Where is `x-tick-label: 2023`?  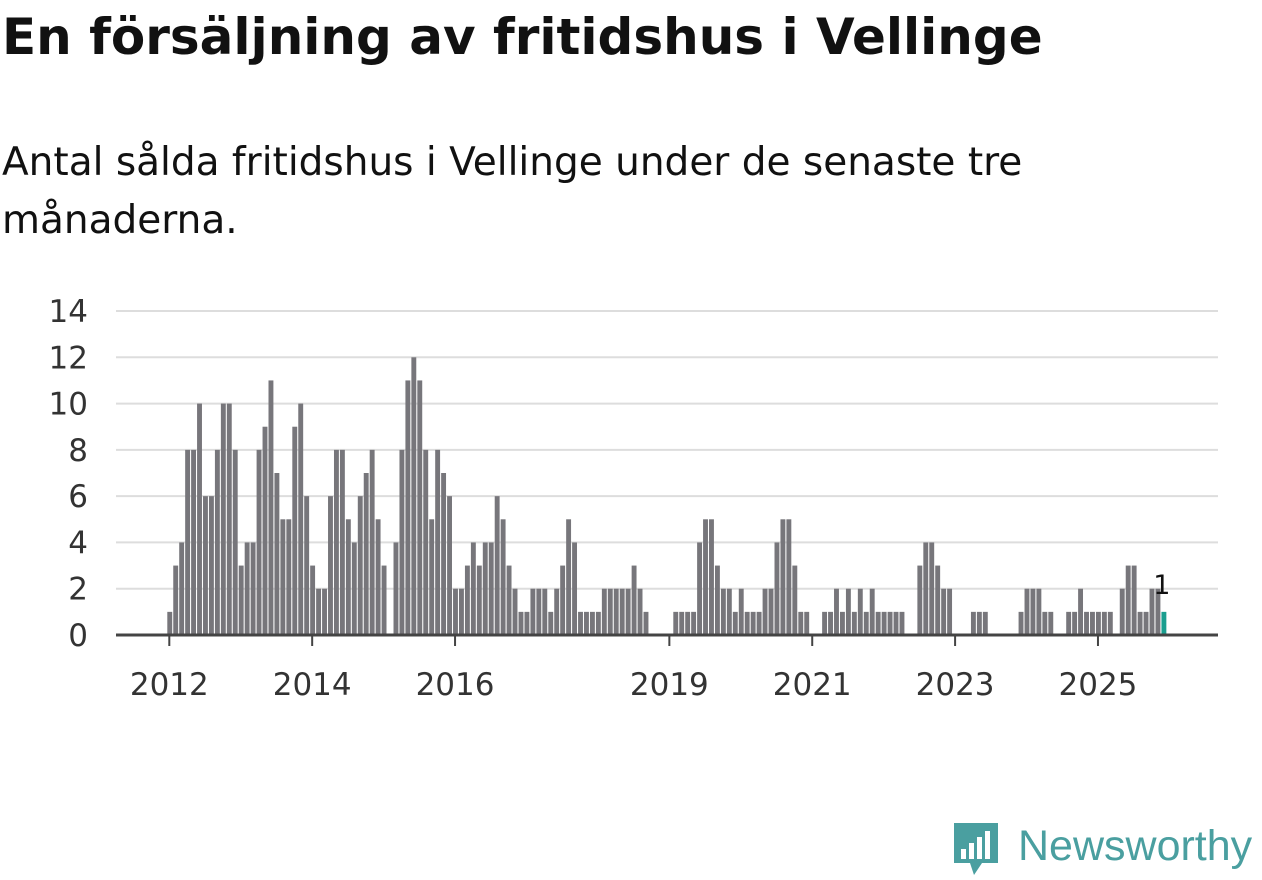 x-tick-label: 2023 is located at coordinates (955, 685).